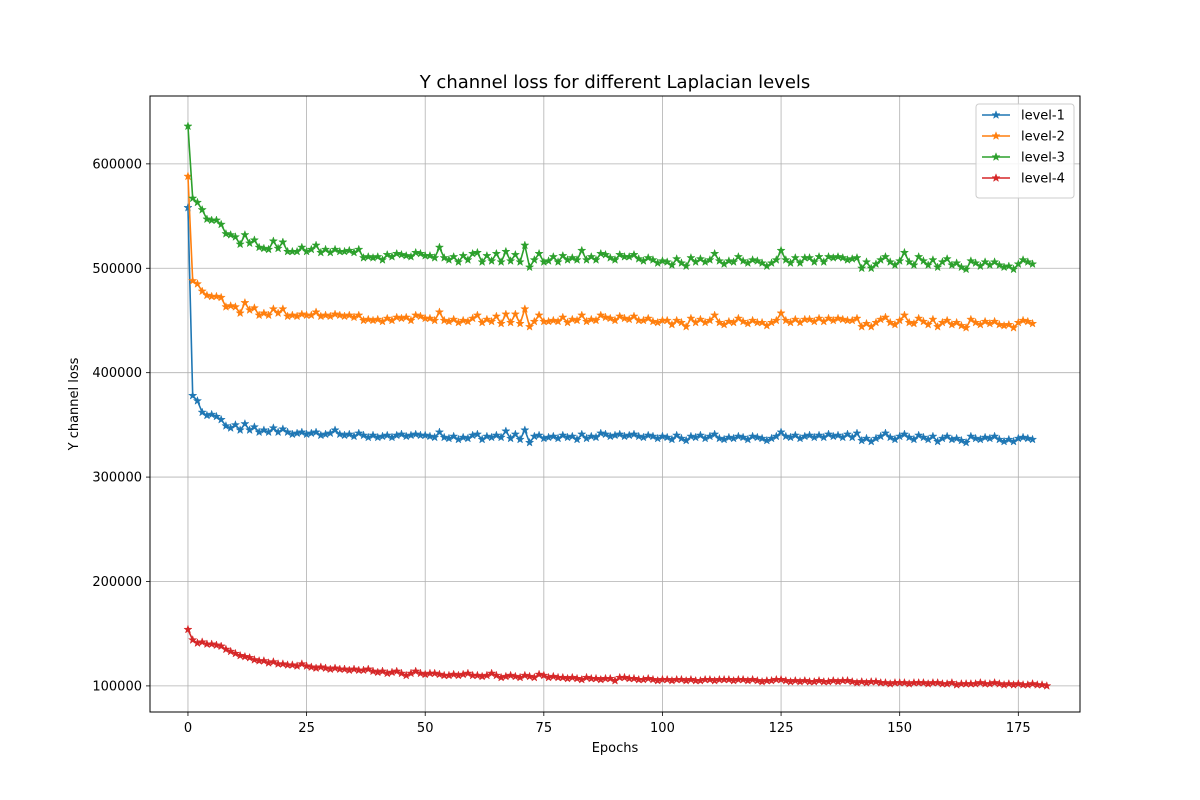 Image resolution: width=1200 pixels, height=800 pixels. What do you see at coordinates (662, 728) in the screenshot?
I see `x-tick-label: 100` at bounding box center [662, 728].